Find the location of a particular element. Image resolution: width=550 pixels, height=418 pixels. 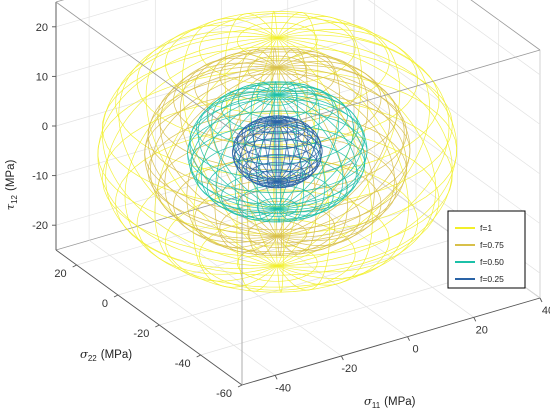

z-tick-label: 0 is located at coordinates (45, 127).